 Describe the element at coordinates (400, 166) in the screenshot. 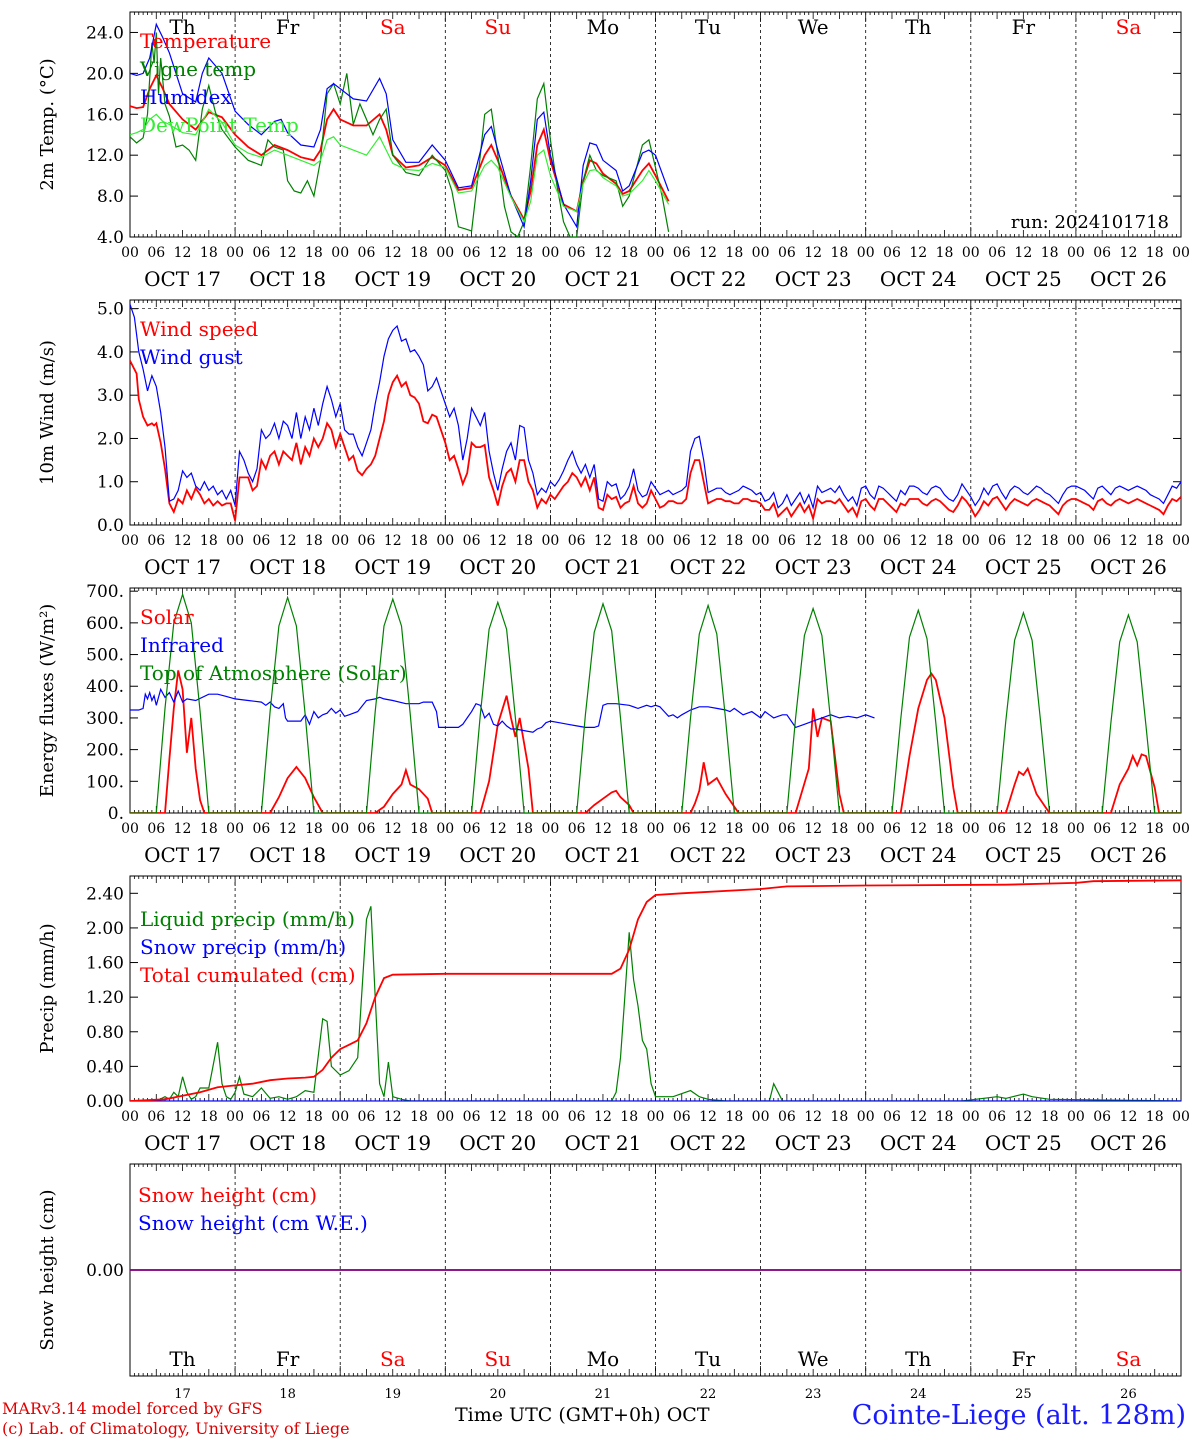

I see `series-line-dewpoint-temp` at that location.